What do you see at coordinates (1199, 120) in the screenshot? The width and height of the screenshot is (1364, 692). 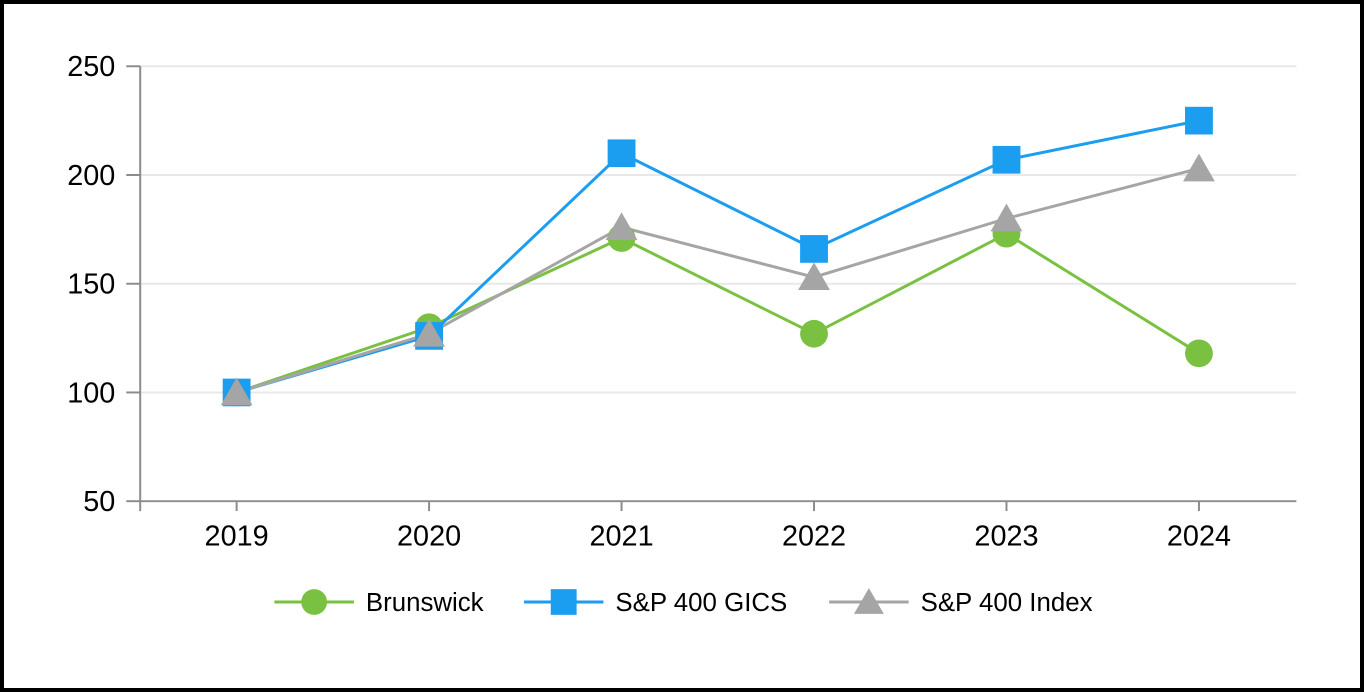 I see `marker-s-p-400-gics-2024` at bounding box center [1199, 120].